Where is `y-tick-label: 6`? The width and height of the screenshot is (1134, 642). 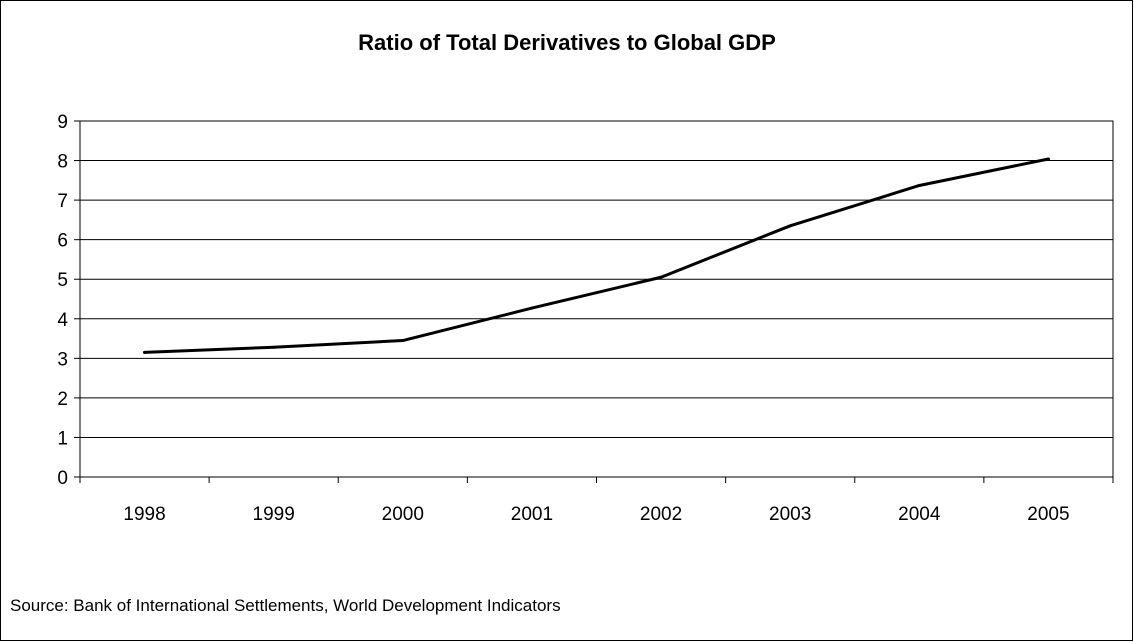 y-tick-label: 6 is located at coordinates (62, 241).